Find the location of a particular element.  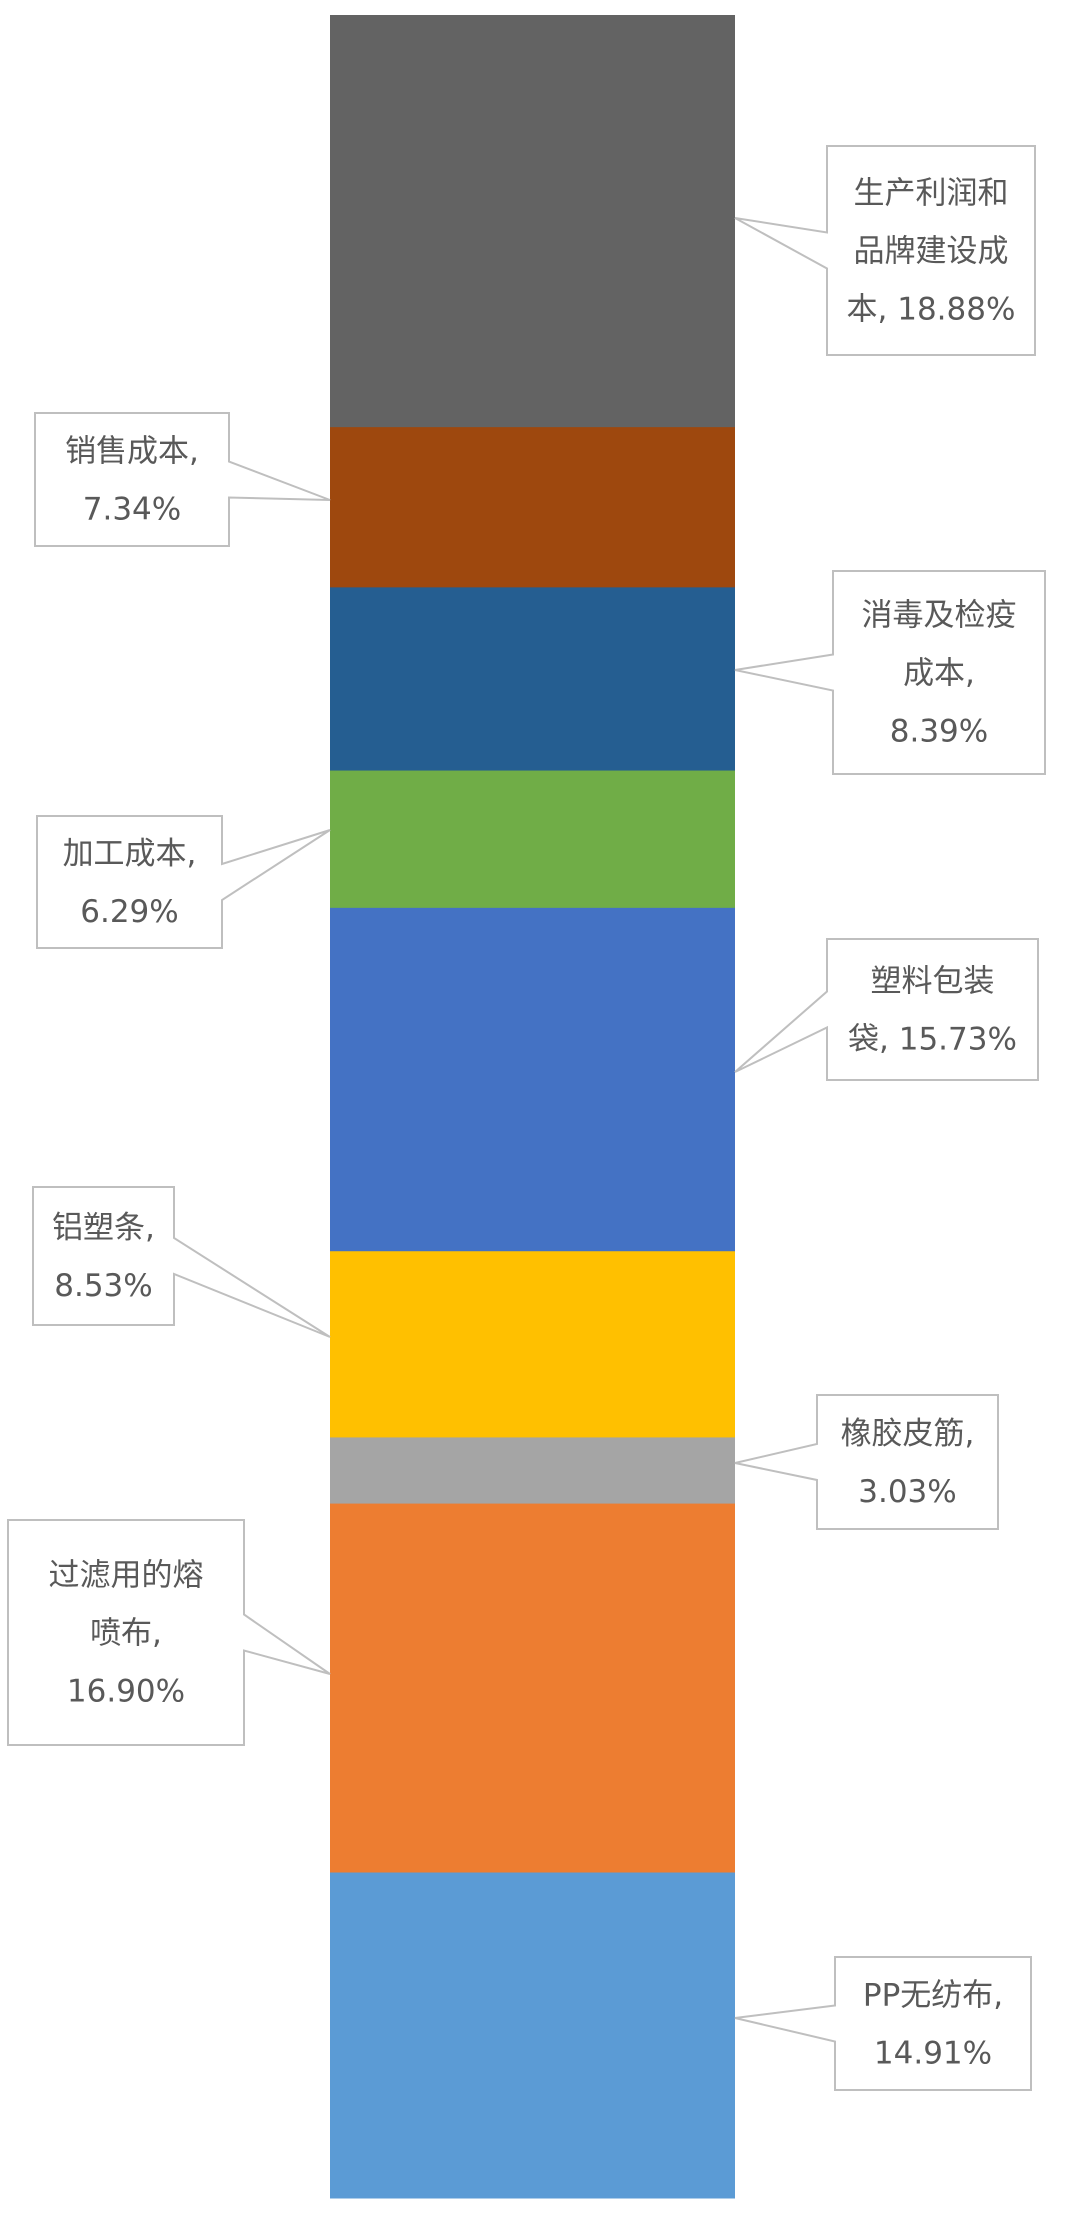

data-label-line: 消毒及检疫 is located at coordinates (939, 616).